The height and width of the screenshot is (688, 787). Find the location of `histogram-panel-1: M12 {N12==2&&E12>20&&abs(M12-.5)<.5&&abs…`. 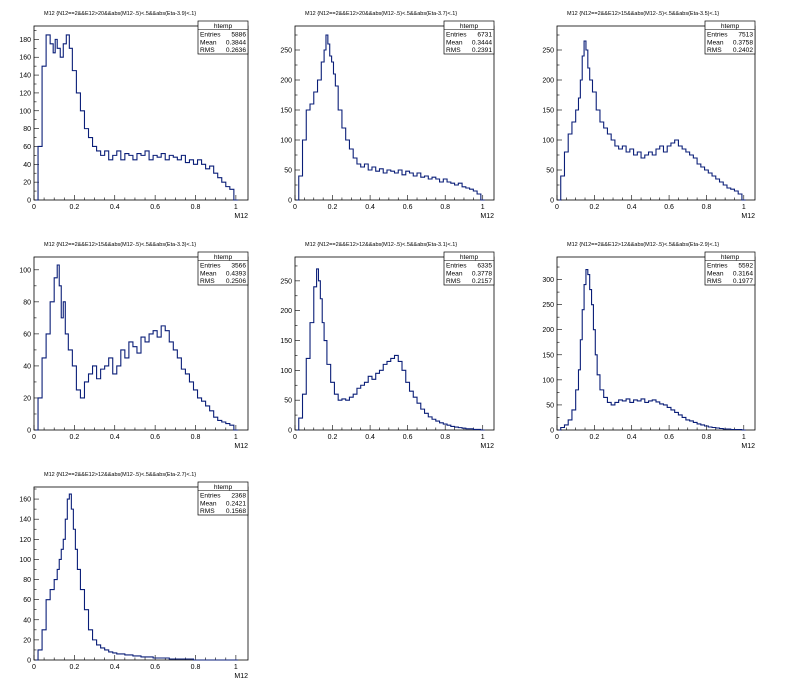

histogram-panel-1: M12 {N12==2&&E12>20&&abs(M12-.5)<.5&&abs… is located at coordinates (134, 115).